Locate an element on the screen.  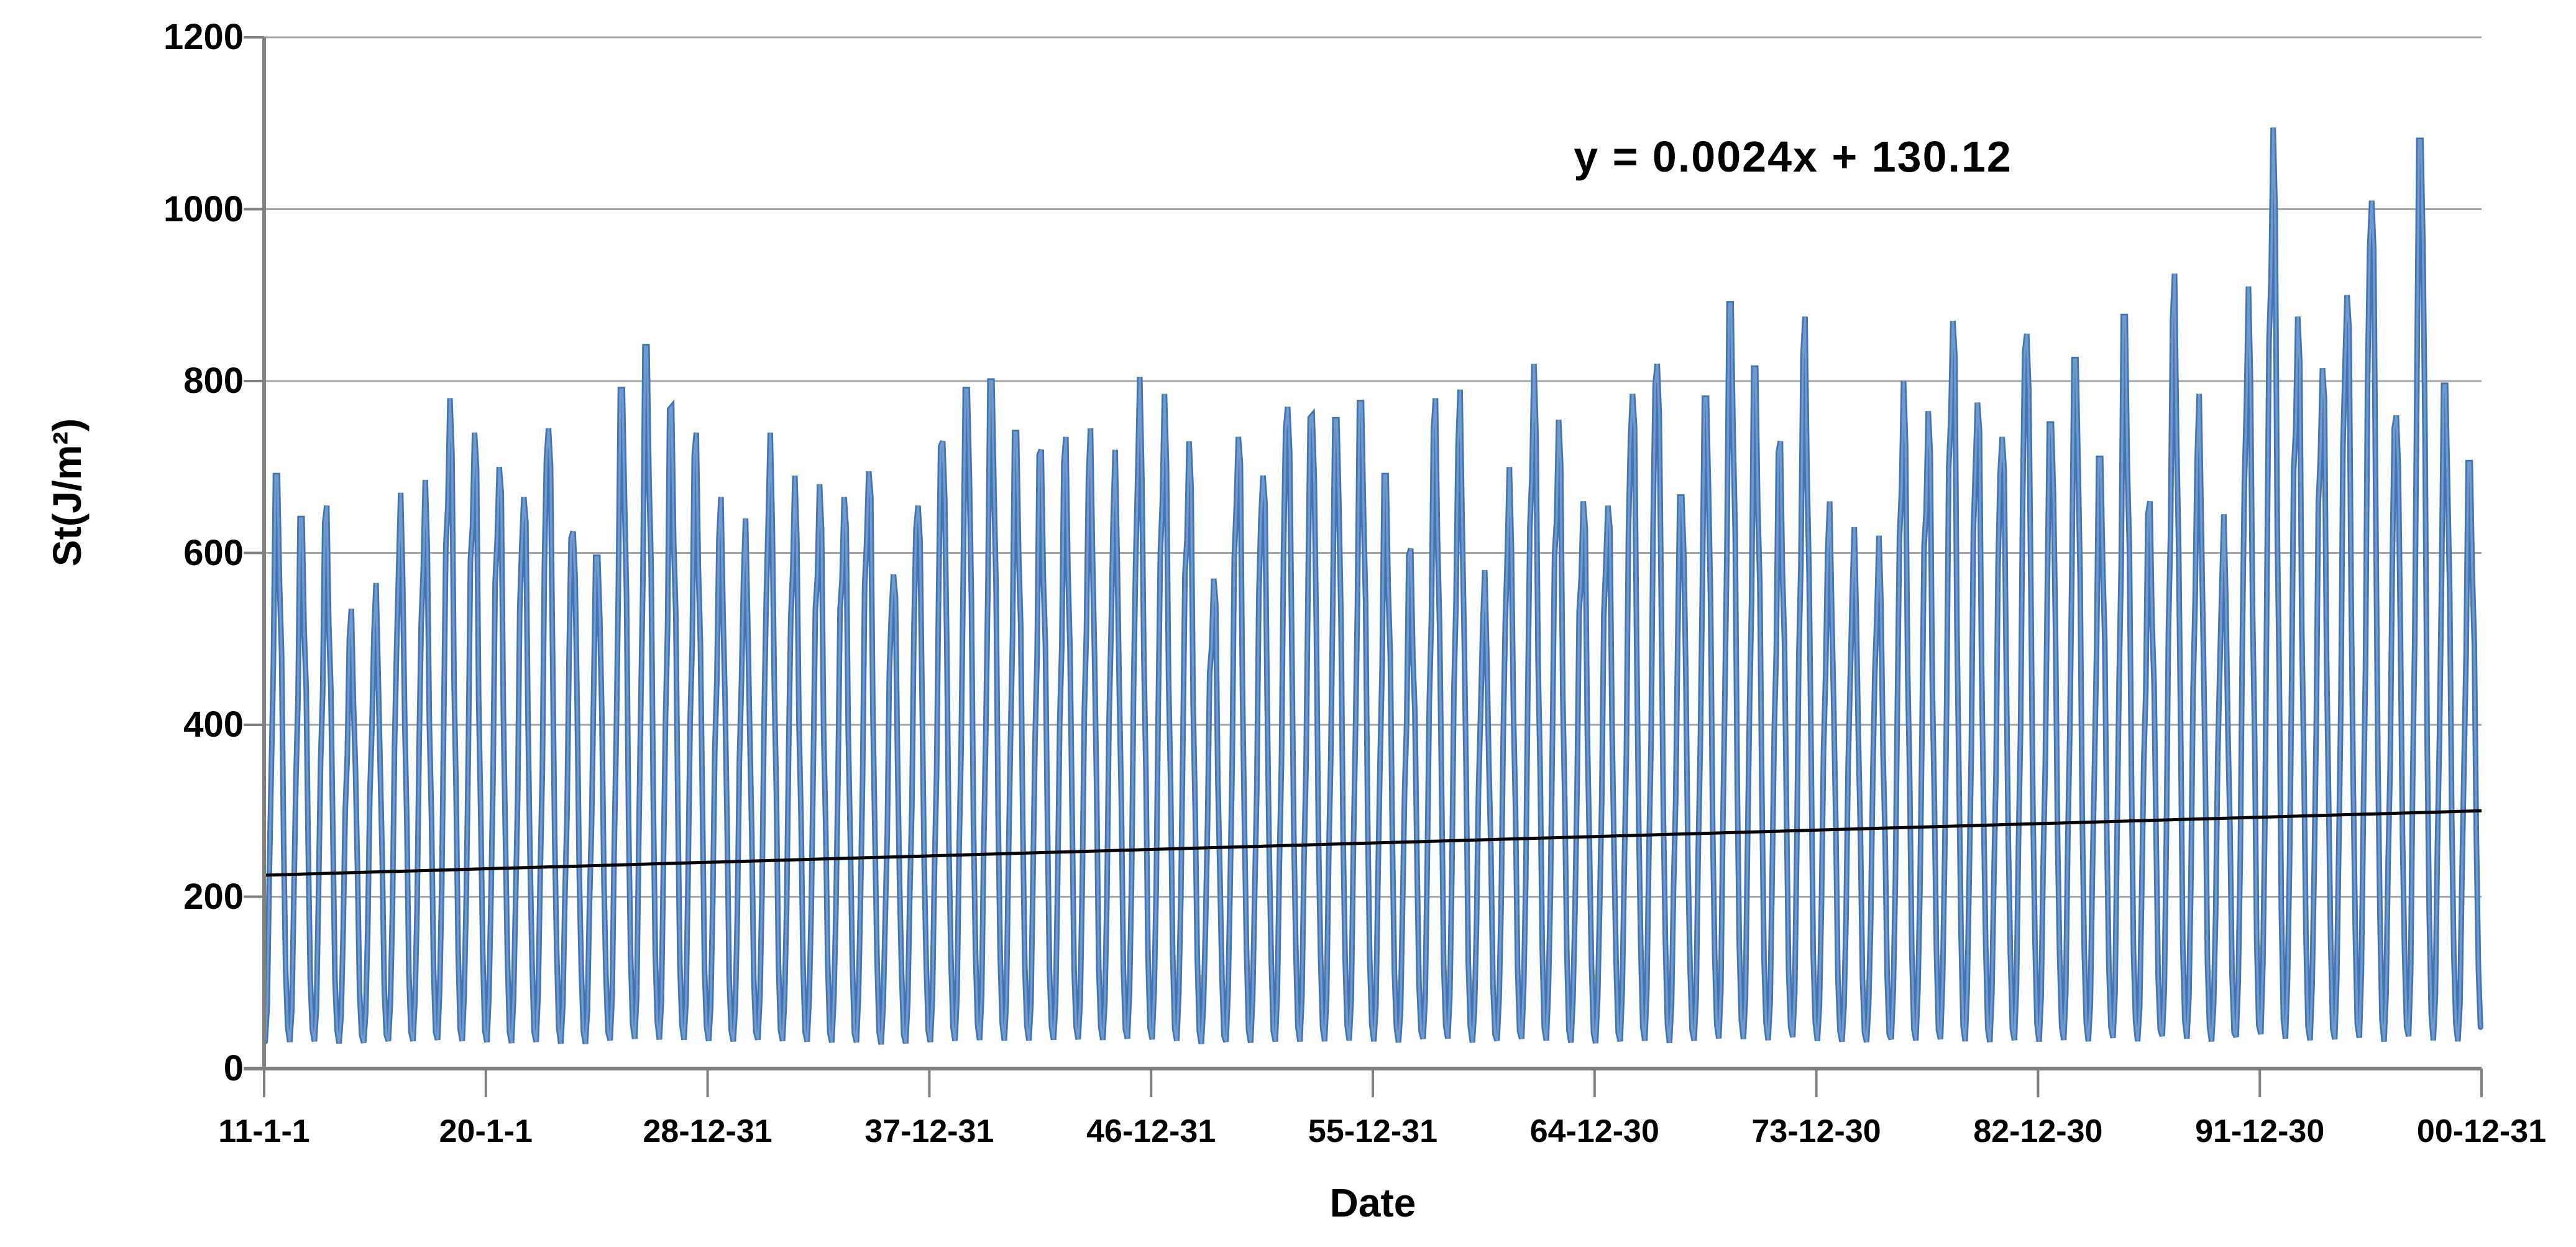
trendline-equation-label: y = 0.0024x + 130.12 is located at coordinates (1793, 156).